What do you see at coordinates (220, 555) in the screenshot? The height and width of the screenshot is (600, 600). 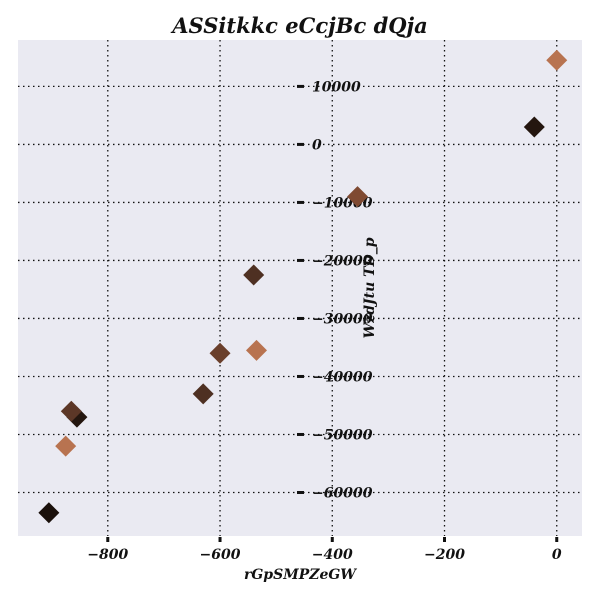 I see `x-tick-label: −600` at bounding box center [220, 555].